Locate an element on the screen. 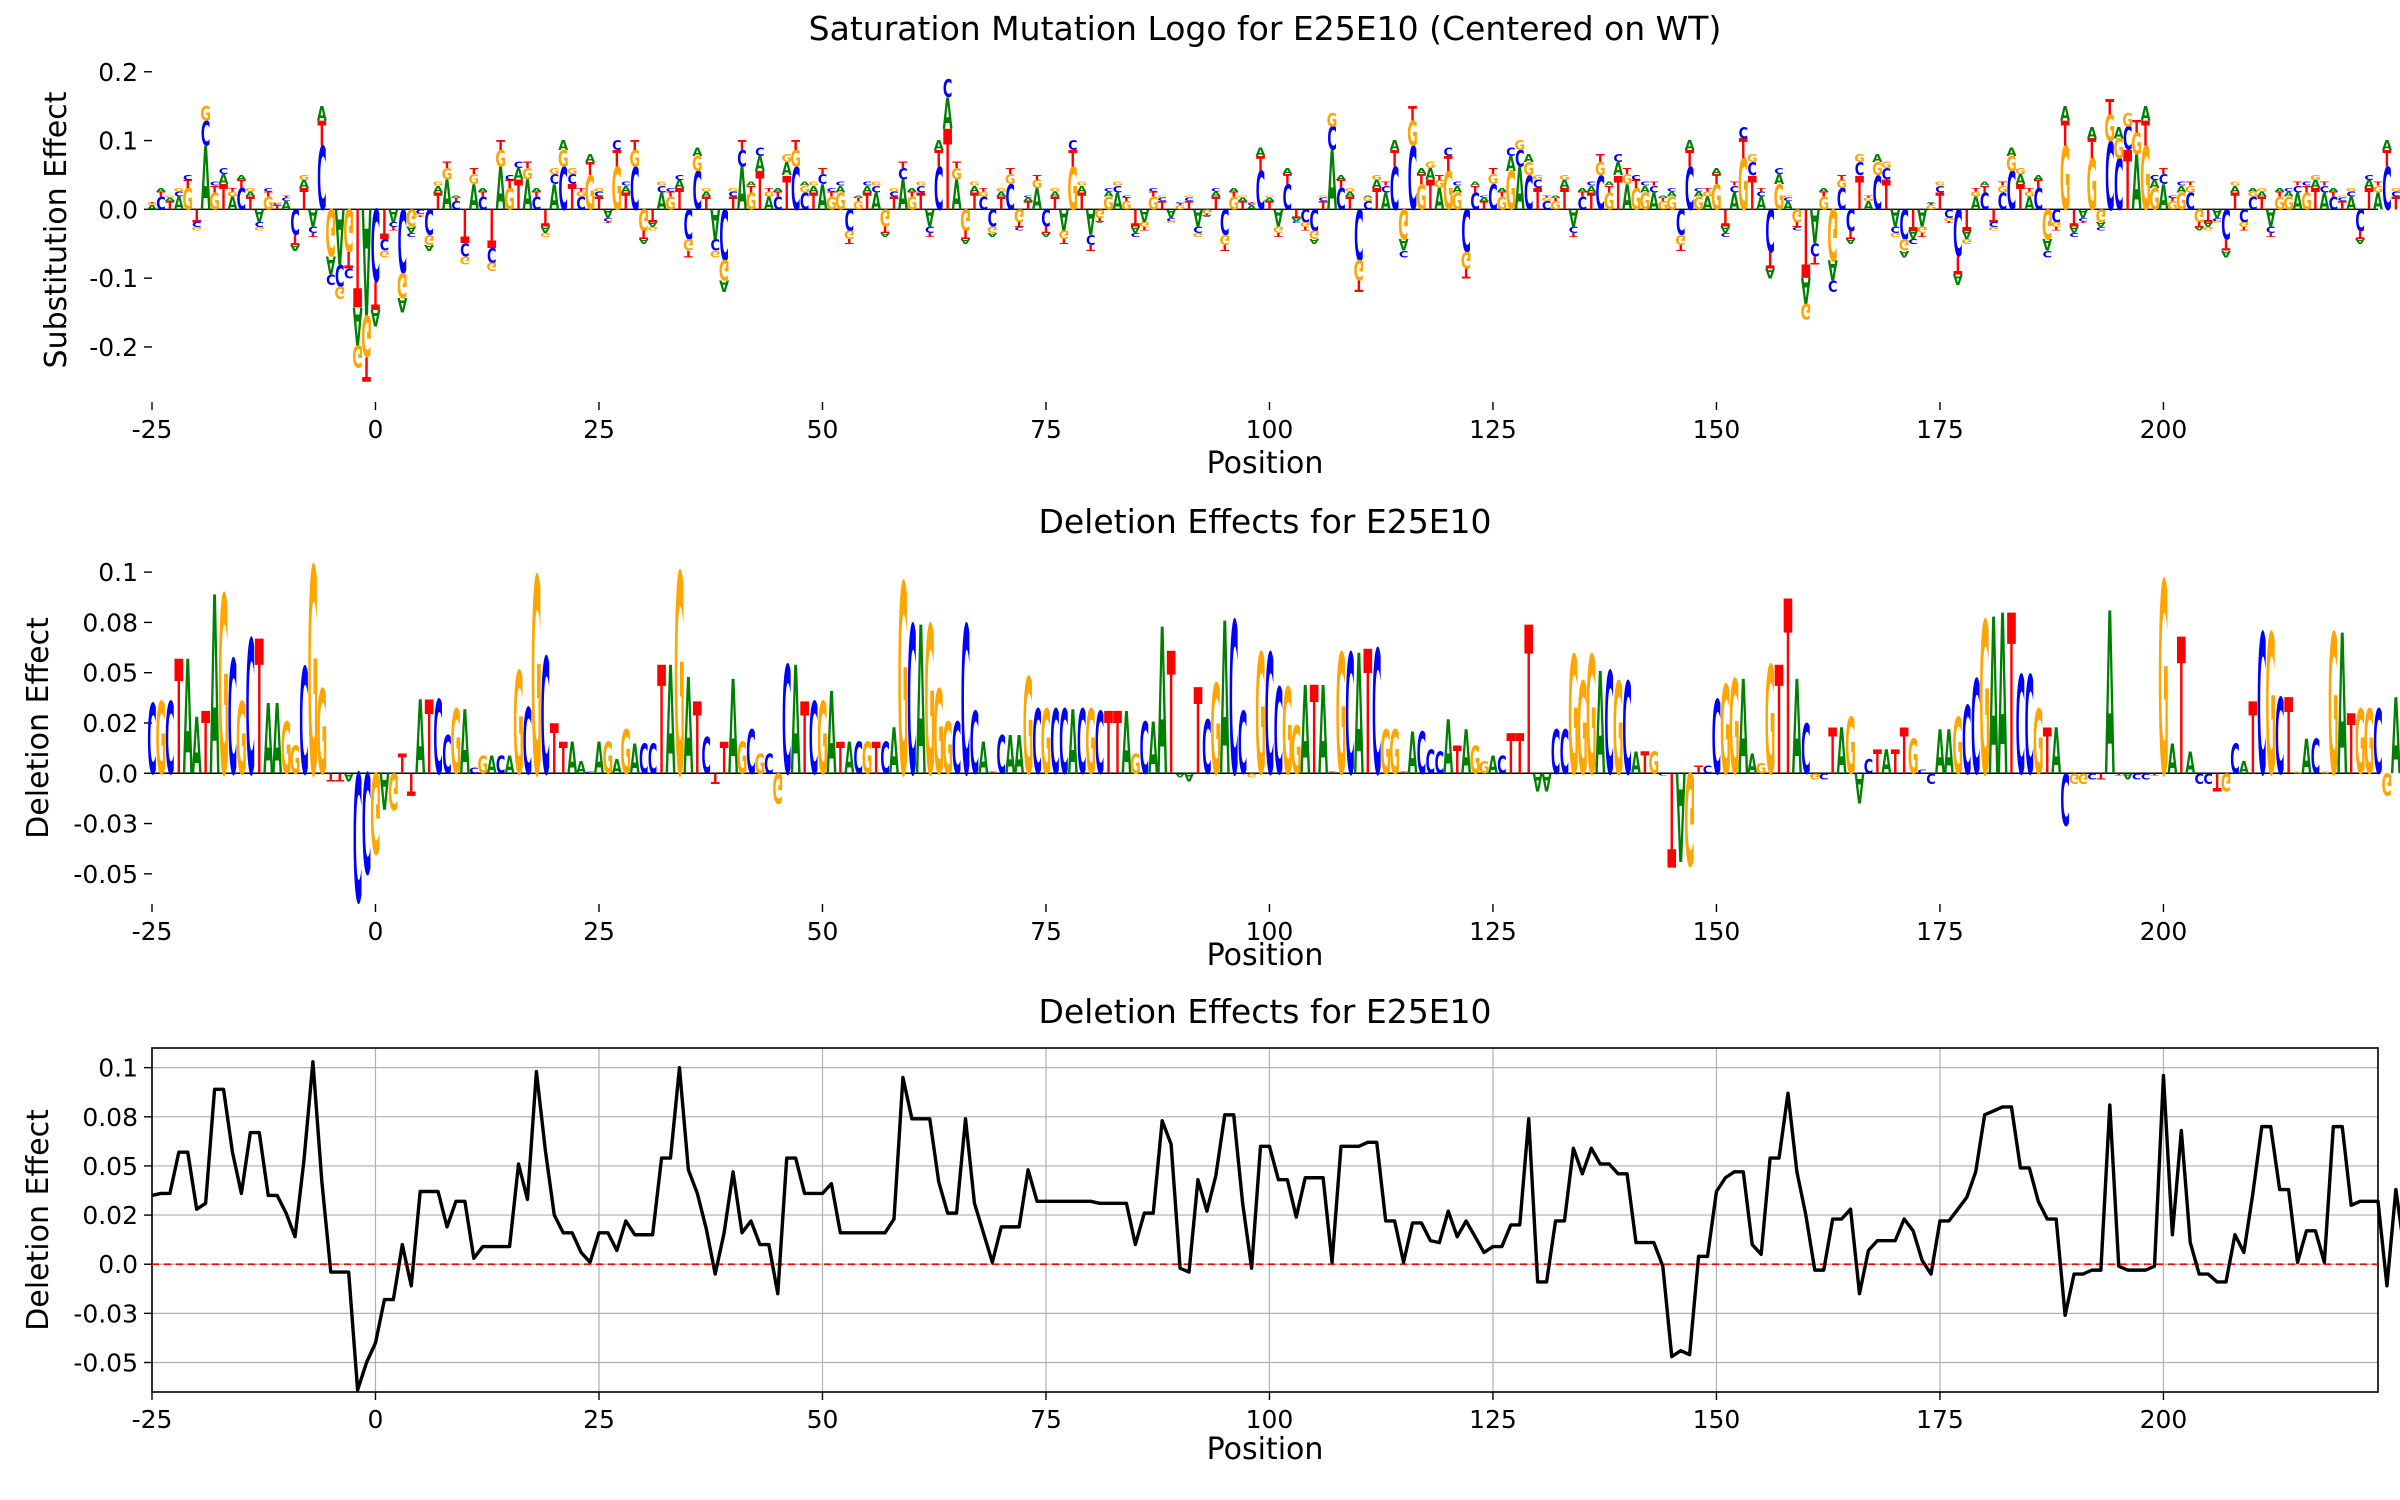  y-tick-label: 0.05 is located at coordinates (110, 1166).